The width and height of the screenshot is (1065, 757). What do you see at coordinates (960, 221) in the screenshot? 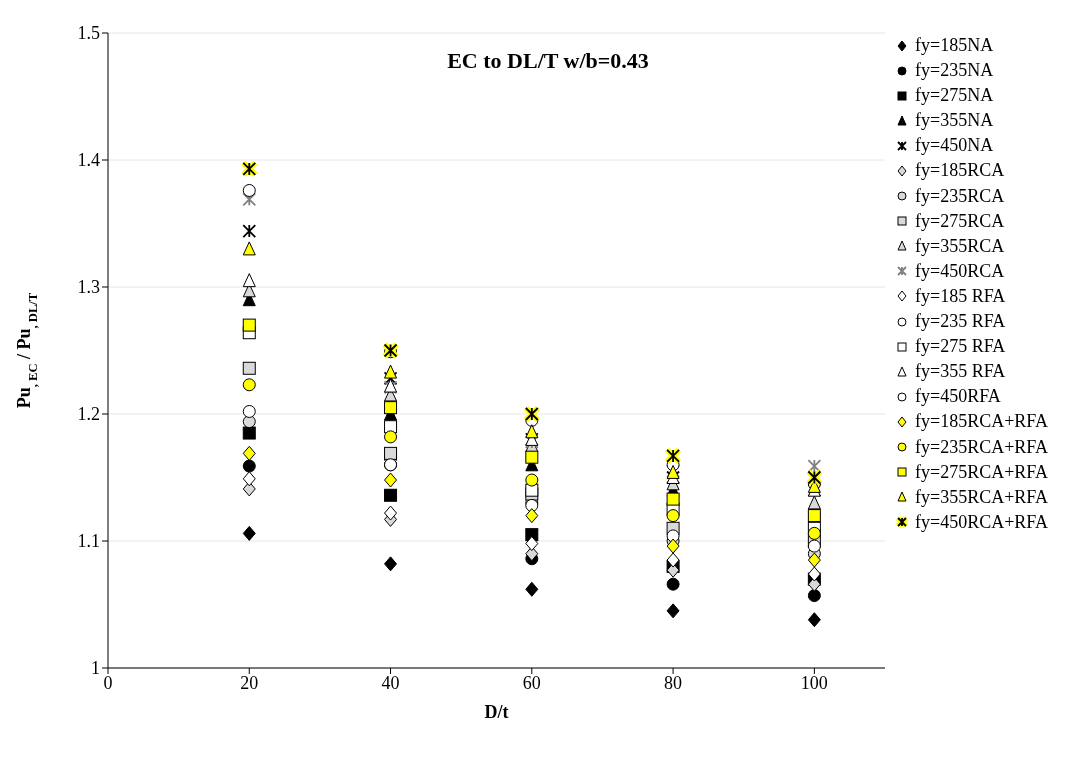
I see `legend-label: fy=275RCA` at bounding box center [960, 221].